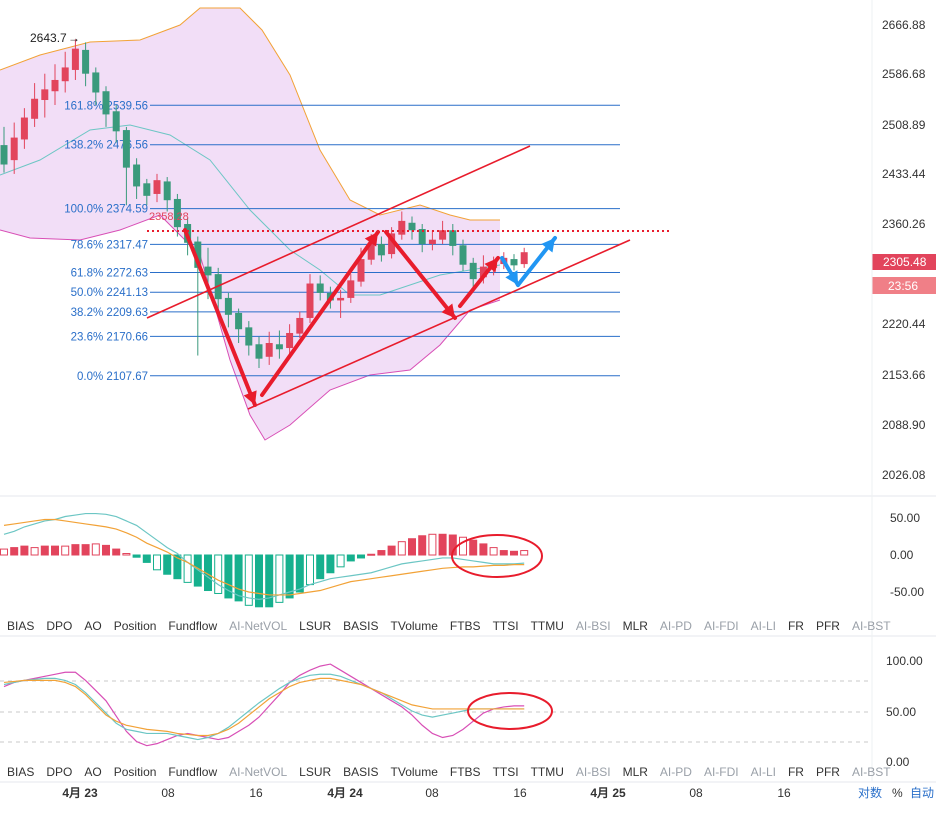 This screenshot has width=936, height=813. Describe the element at coordinates (426, 793) in the screenshot. I see `time-axis: 4月 23 08 16 4月 24 08 16 4月 25 08 16` at that location.